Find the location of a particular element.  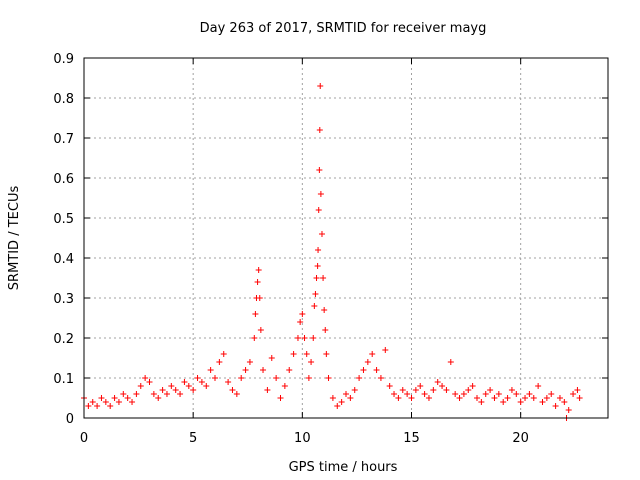

x-tick-label: 0 is located at coordinates (84, 438).